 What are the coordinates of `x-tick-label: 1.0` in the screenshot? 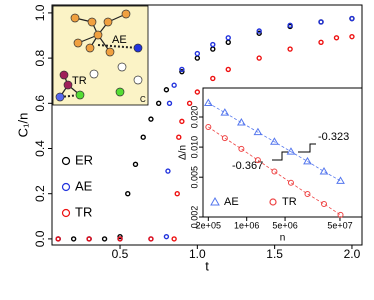 It's located at (197, 254).